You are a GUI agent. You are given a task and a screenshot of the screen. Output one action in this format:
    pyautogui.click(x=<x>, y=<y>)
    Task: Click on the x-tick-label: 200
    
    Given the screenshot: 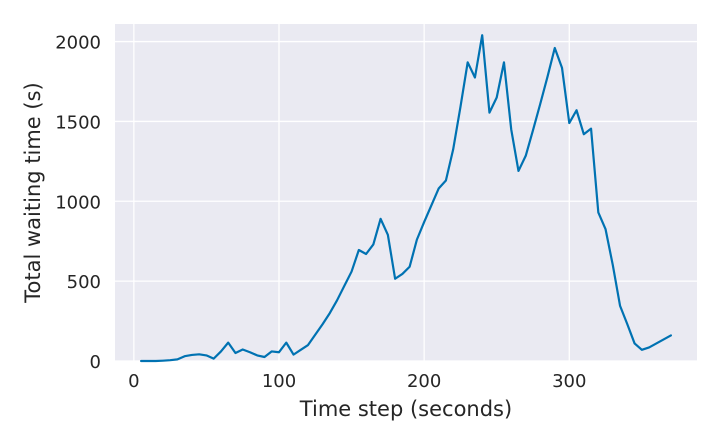 What is the action you would take?
    pyautogui.click(x=424, y=381)
    